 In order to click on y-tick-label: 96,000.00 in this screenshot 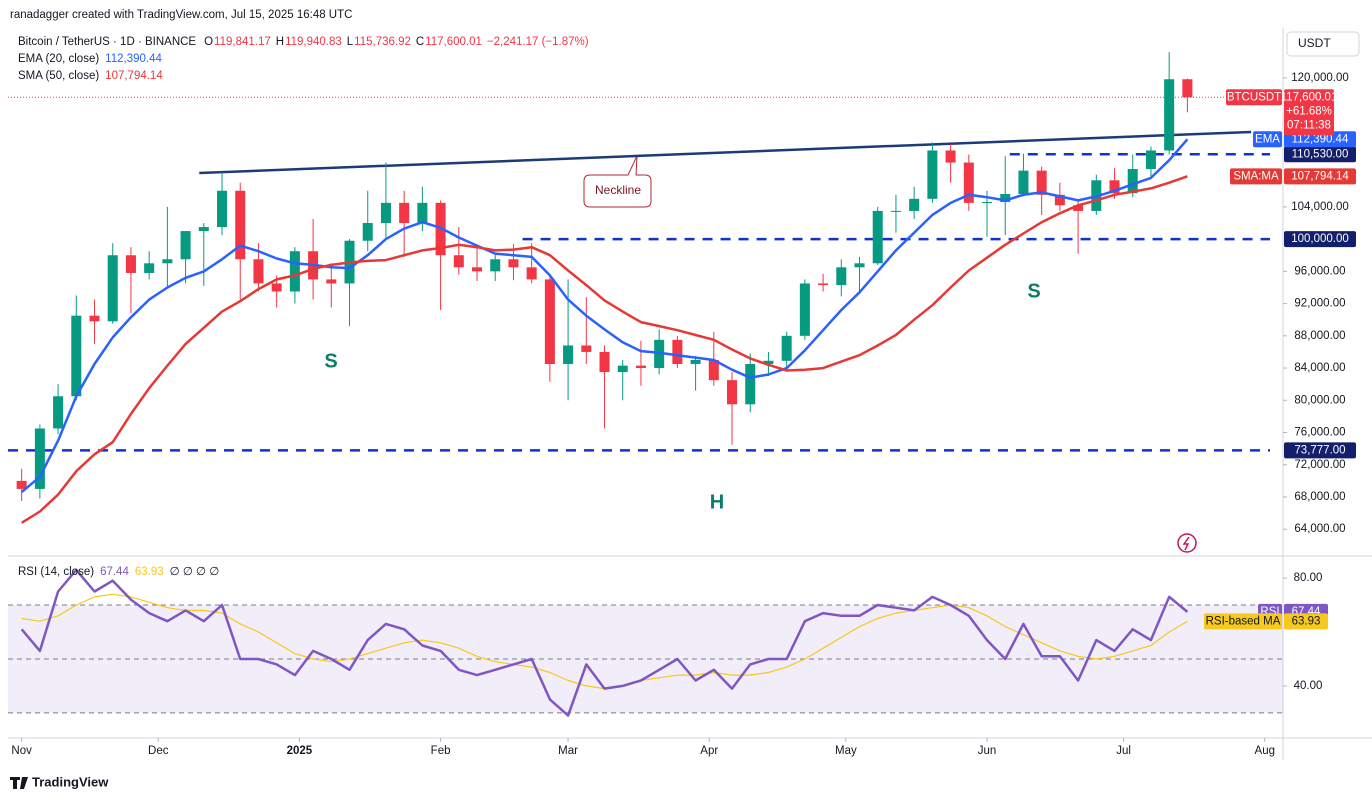, I will do `click(1319, 271)`.